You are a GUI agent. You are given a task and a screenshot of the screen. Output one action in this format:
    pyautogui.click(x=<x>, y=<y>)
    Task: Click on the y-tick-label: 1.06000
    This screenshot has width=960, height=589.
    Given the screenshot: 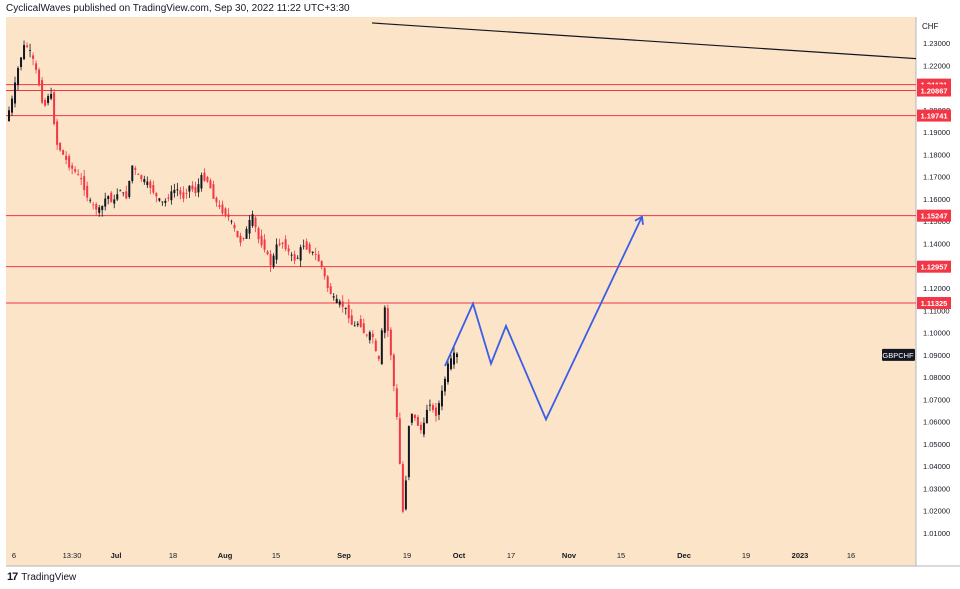 What is the action you would take?
    pyautogui.click(x=936, y=422)
    